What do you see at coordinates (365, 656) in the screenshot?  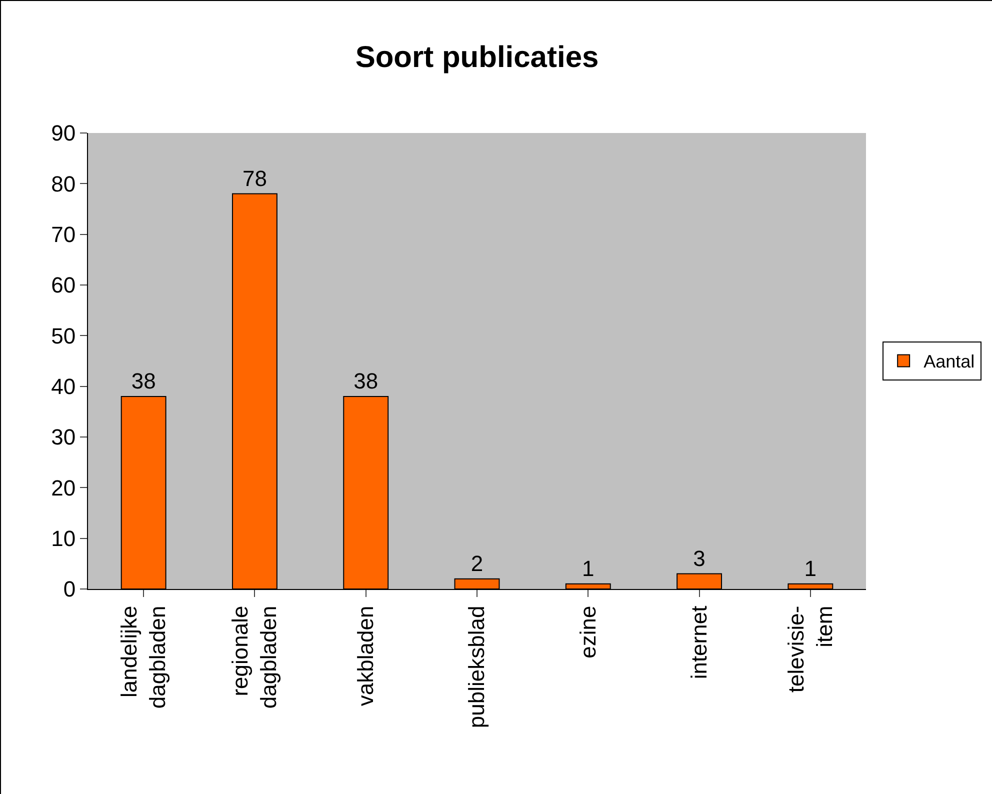 I see `x-tick-label: vakbladen` at bounding box center [365, 656].